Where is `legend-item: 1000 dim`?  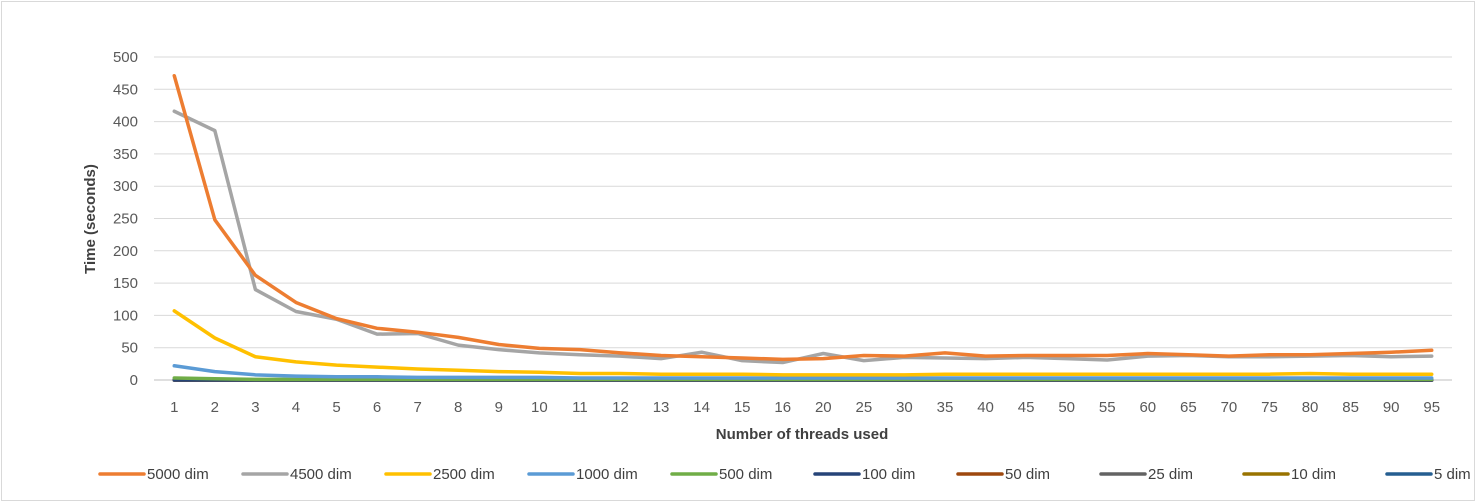
legend-item: 1000 dim is located at coordinates (582, 474).